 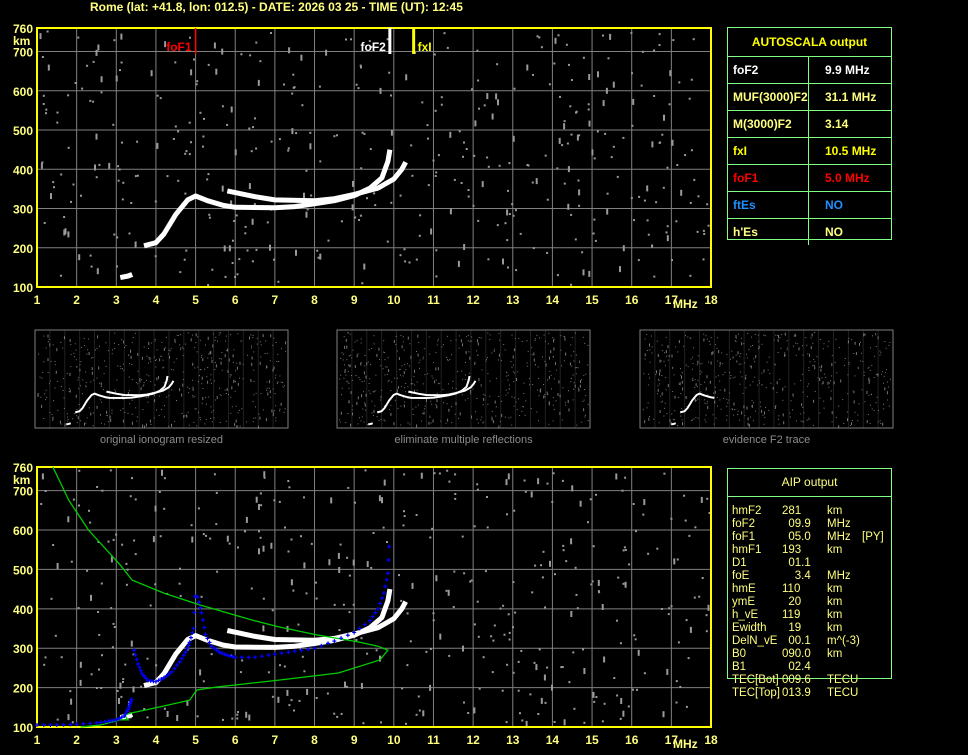 What do you see at coordinates (179, 47) in the screenshot?
I see `marker-label-fof1: foF1` at bounding box center [179, 47].